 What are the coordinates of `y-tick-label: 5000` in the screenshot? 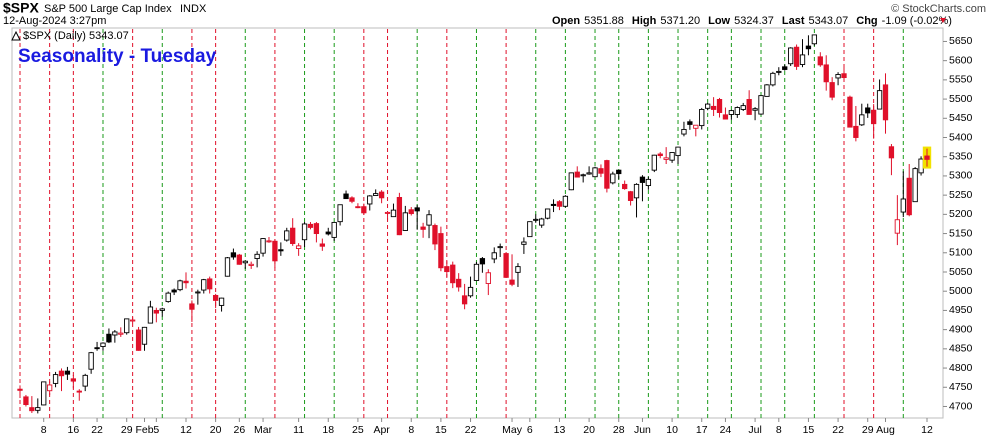 It's located at (961, 291).